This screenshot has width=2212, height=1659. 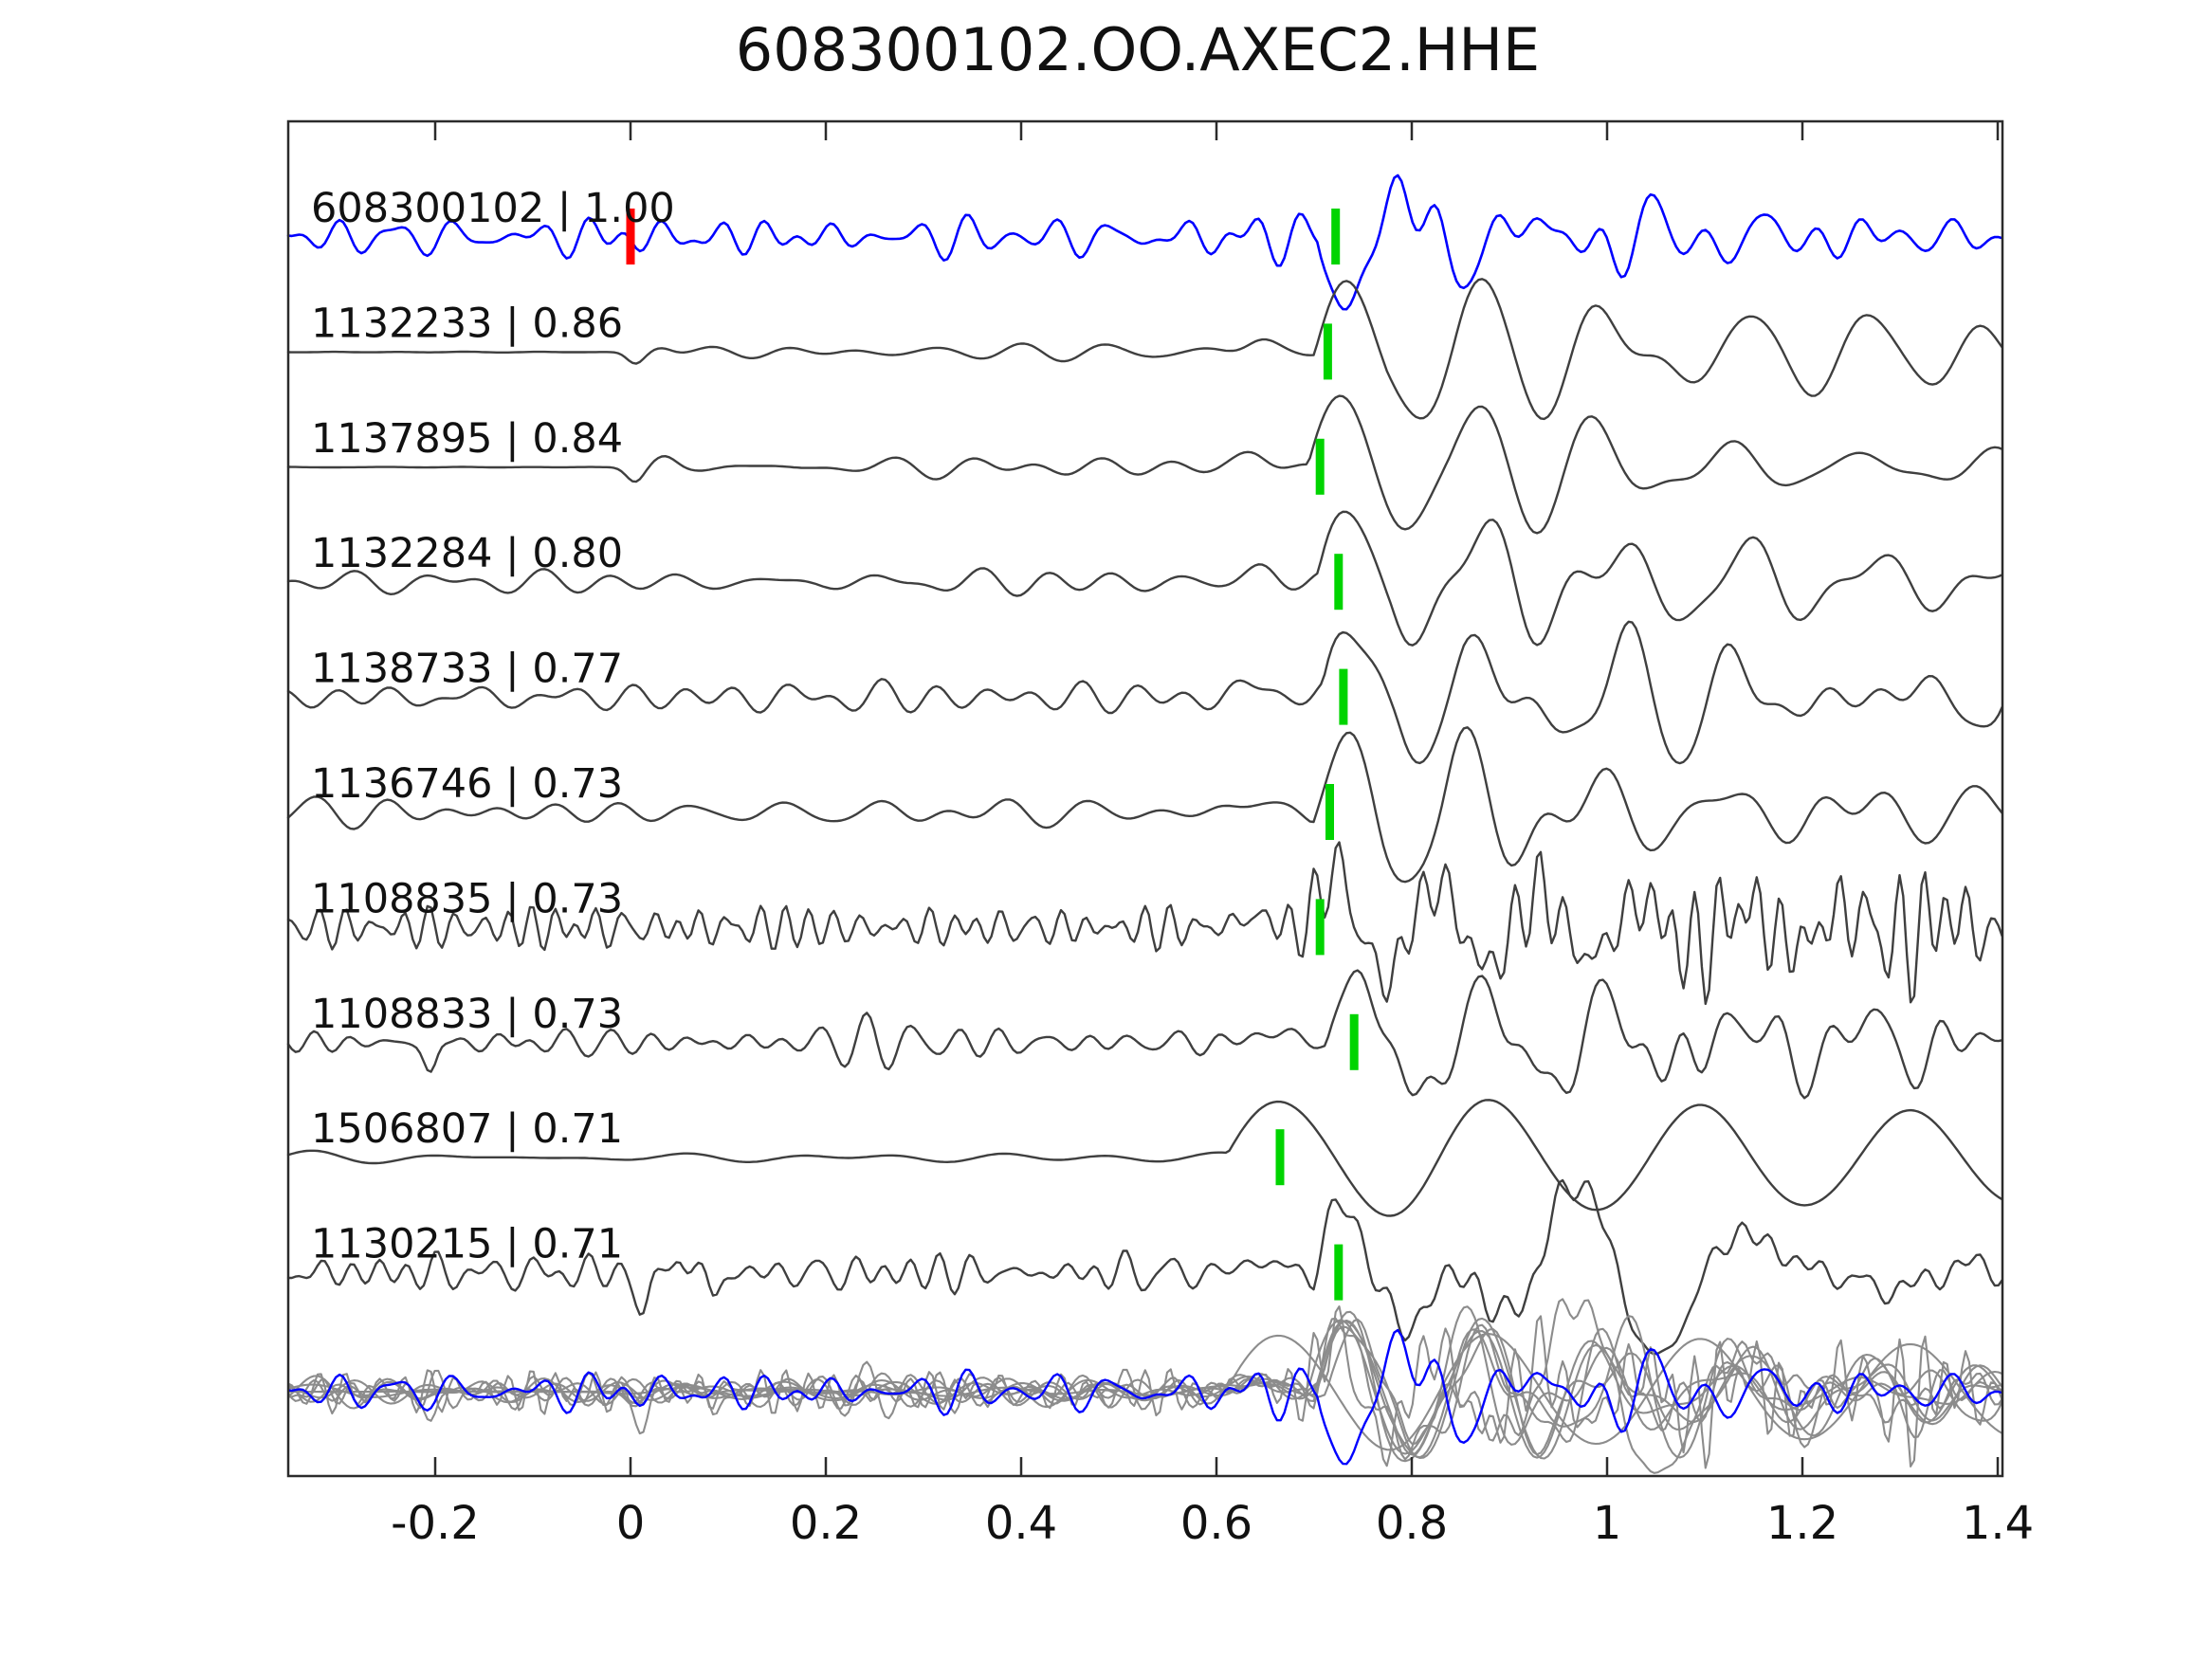 What do you see at coordinates (493, 208) in the screenshot?
I see `trace-label-608300102: 608300102 | 1.00` at bounding box center [493, 208].